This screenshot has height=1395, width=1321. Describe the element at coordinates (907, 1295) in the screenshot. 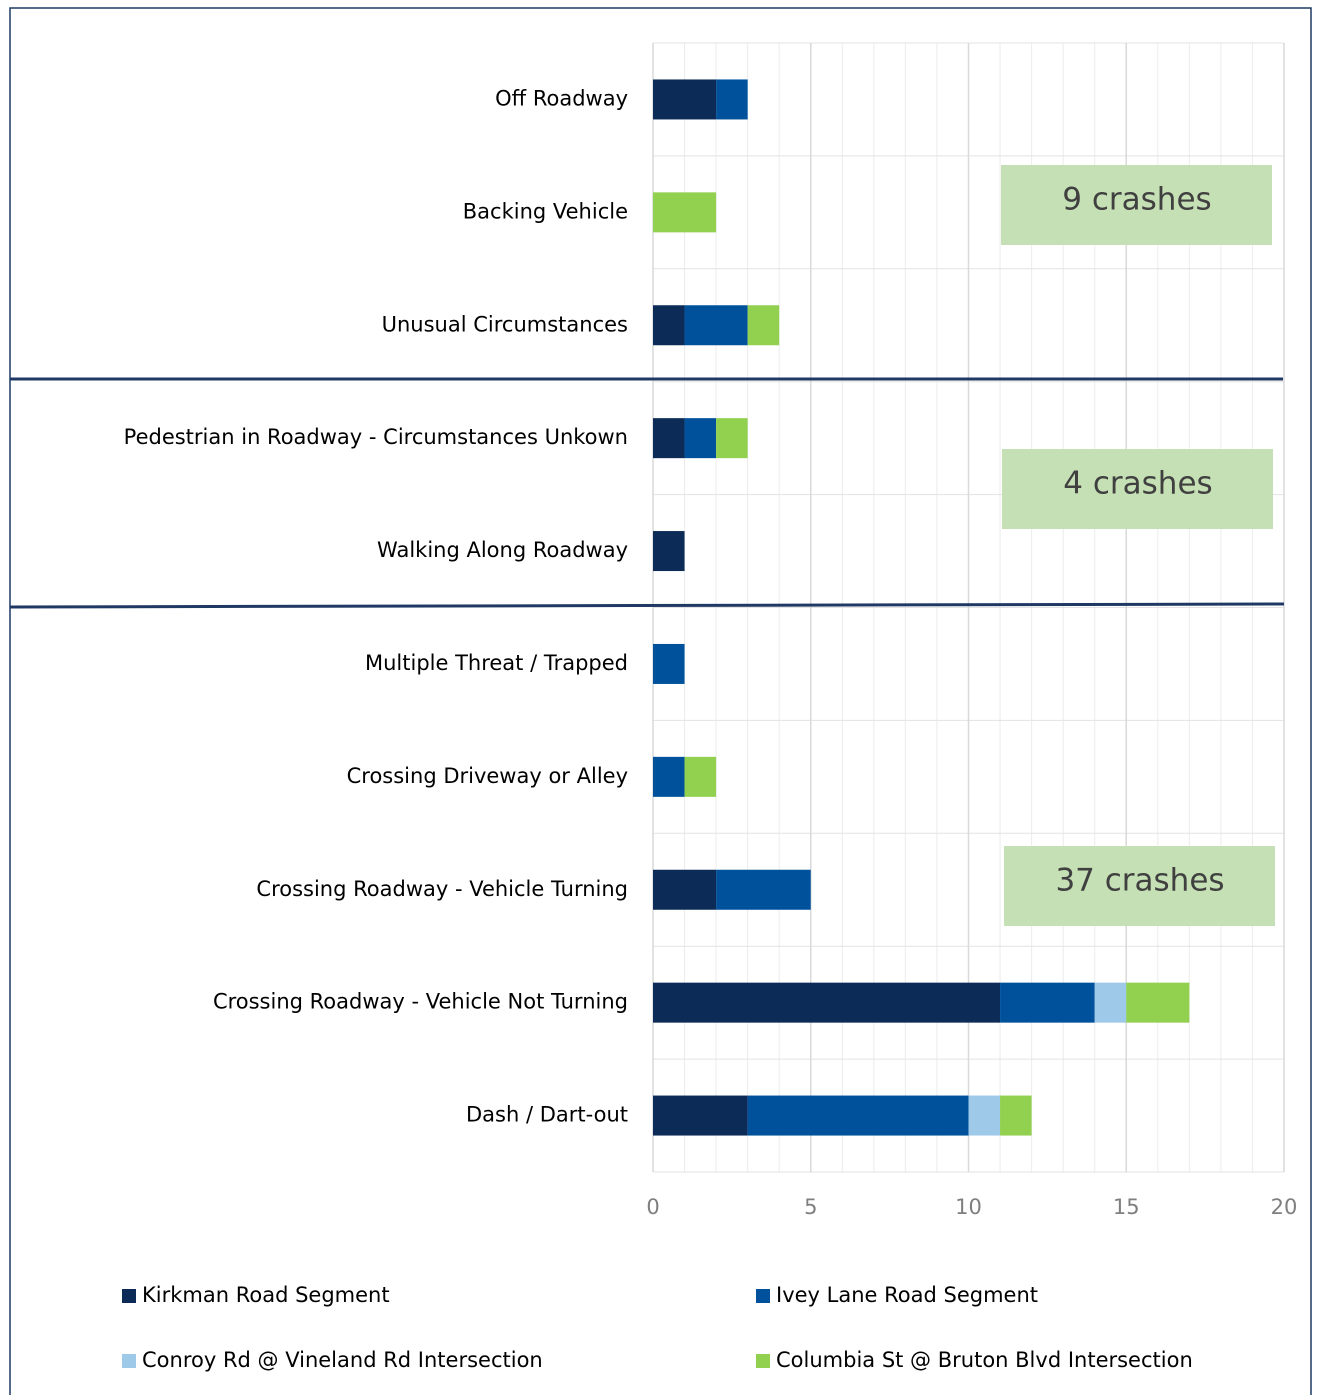

I see `legend-label: Ivey Lane Road Segment` at that location.